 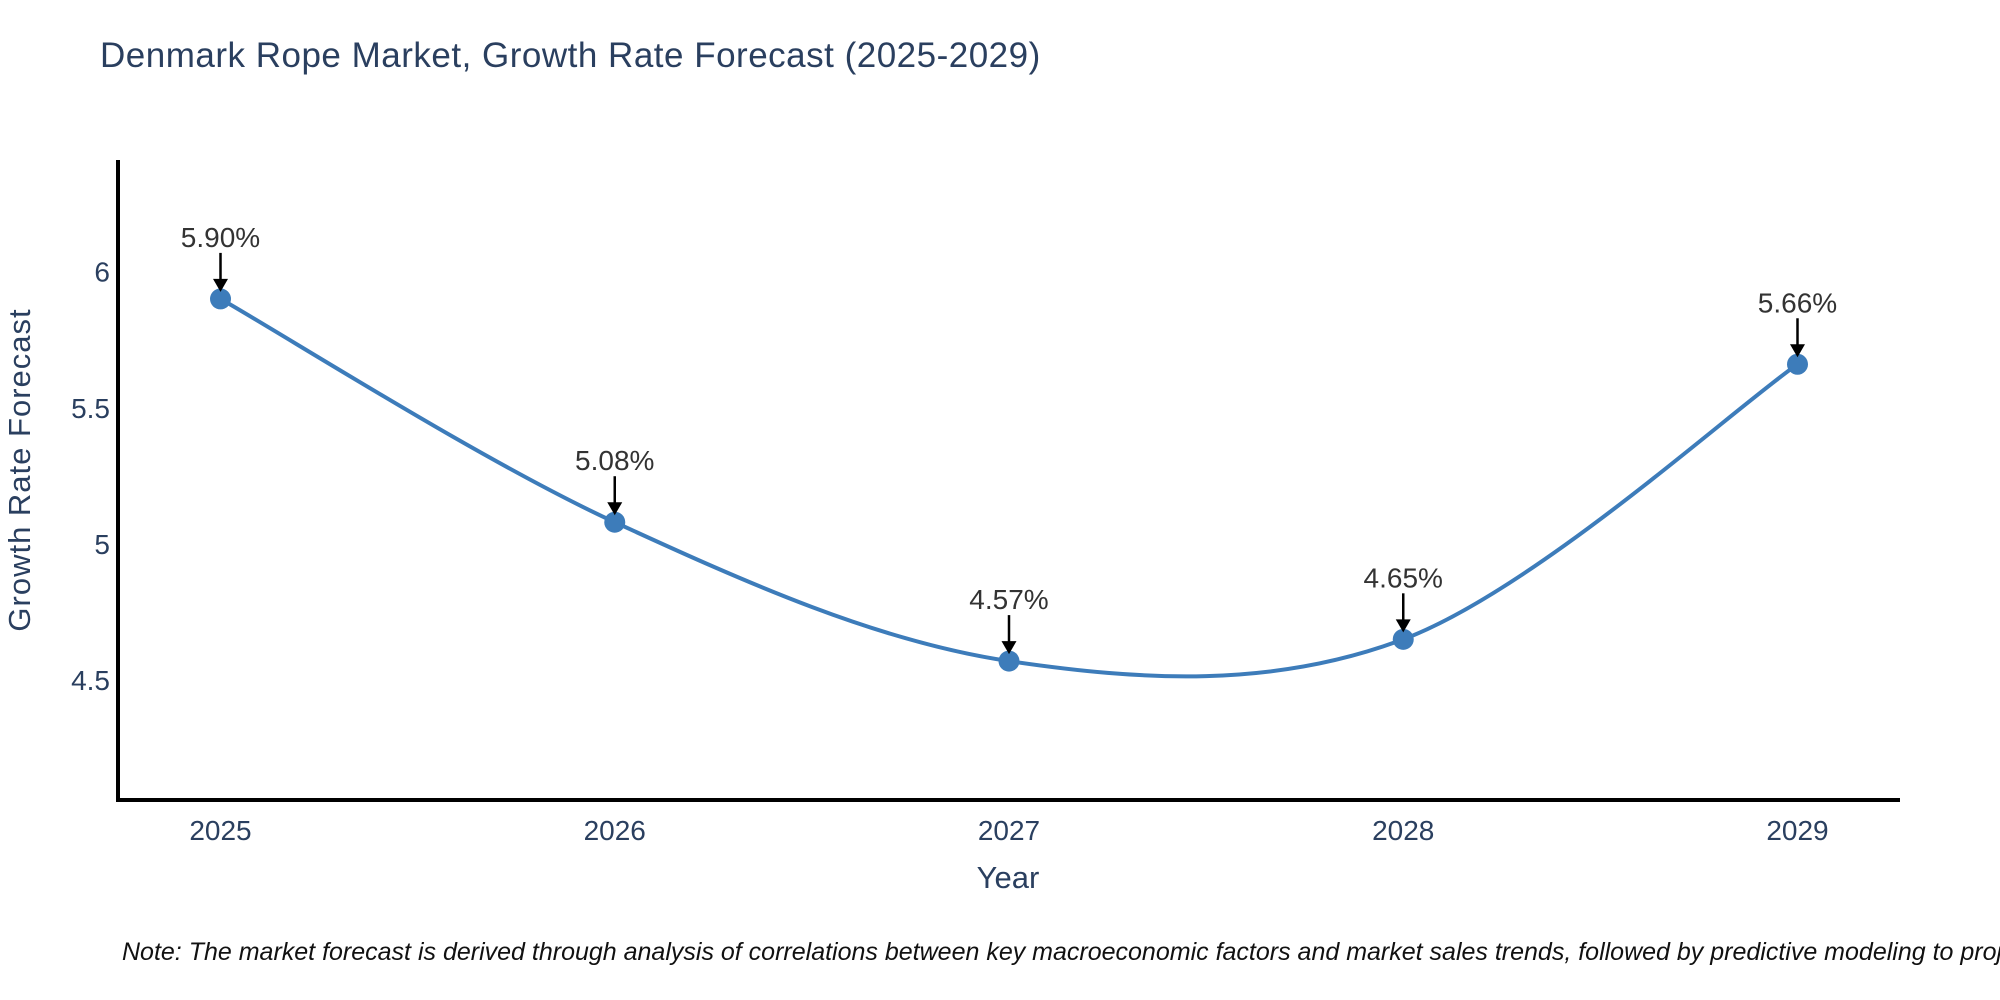 What do you see at coordinates (1008, 877) in the screenshot?
I see `x-axis-title: Year` at bounding box center [1008, 877].